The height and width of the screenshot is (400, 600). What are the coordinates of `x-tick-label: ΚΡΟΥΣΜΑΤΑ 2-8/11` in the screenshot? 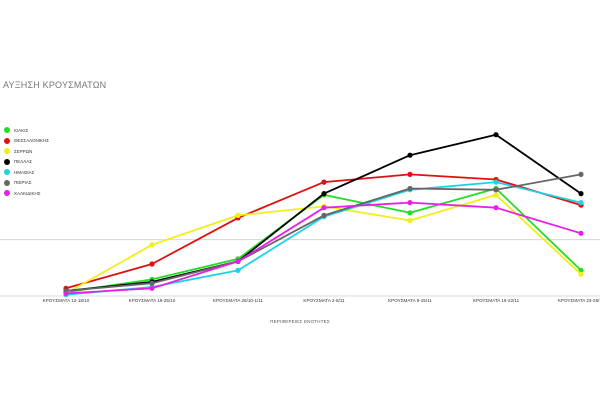 It's located at (324, 300).